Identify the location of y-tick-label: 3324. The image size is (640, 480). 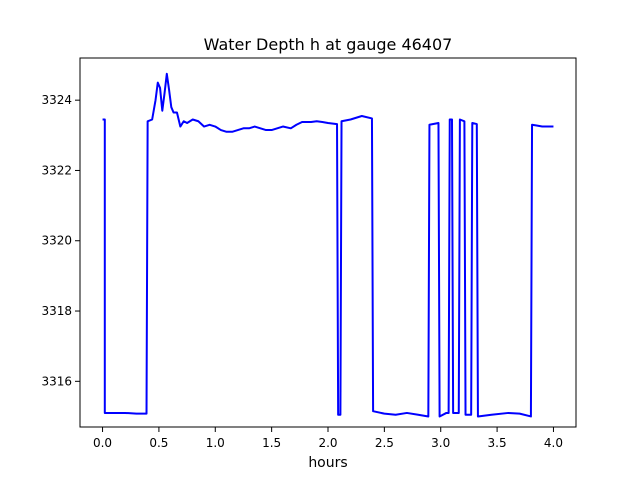
(56, 100).